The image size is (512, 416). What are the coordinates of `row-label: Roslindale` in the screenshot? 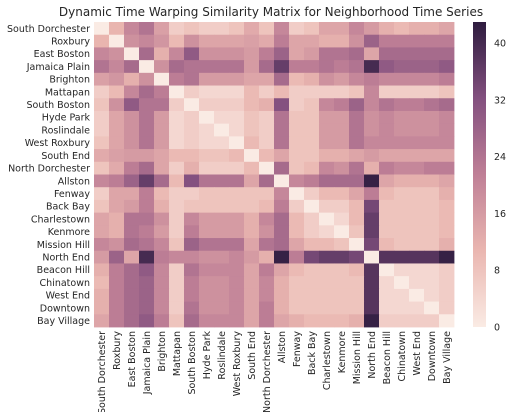 It's located at (65, 130).